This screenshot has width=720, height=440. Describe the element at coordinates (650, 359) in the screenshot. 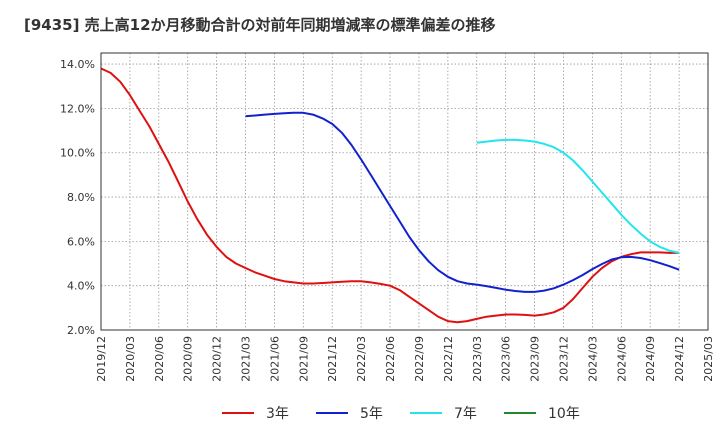

I see `x-tick-label: 2024/09` at that location.